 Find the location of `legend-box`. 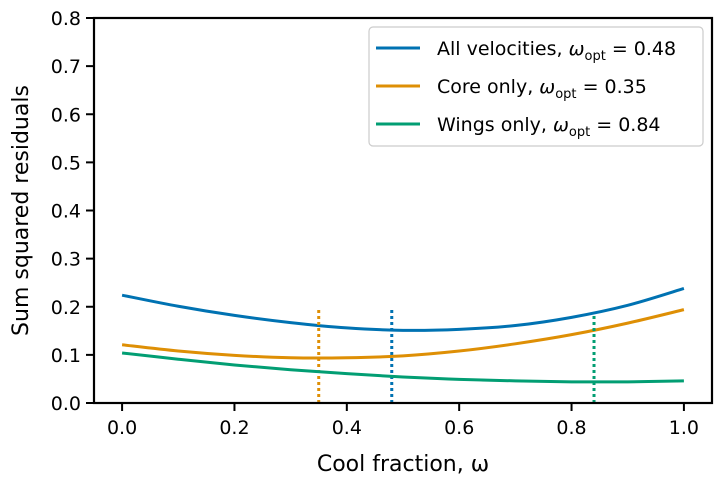

legend-box is located at coordinates (536, 86).